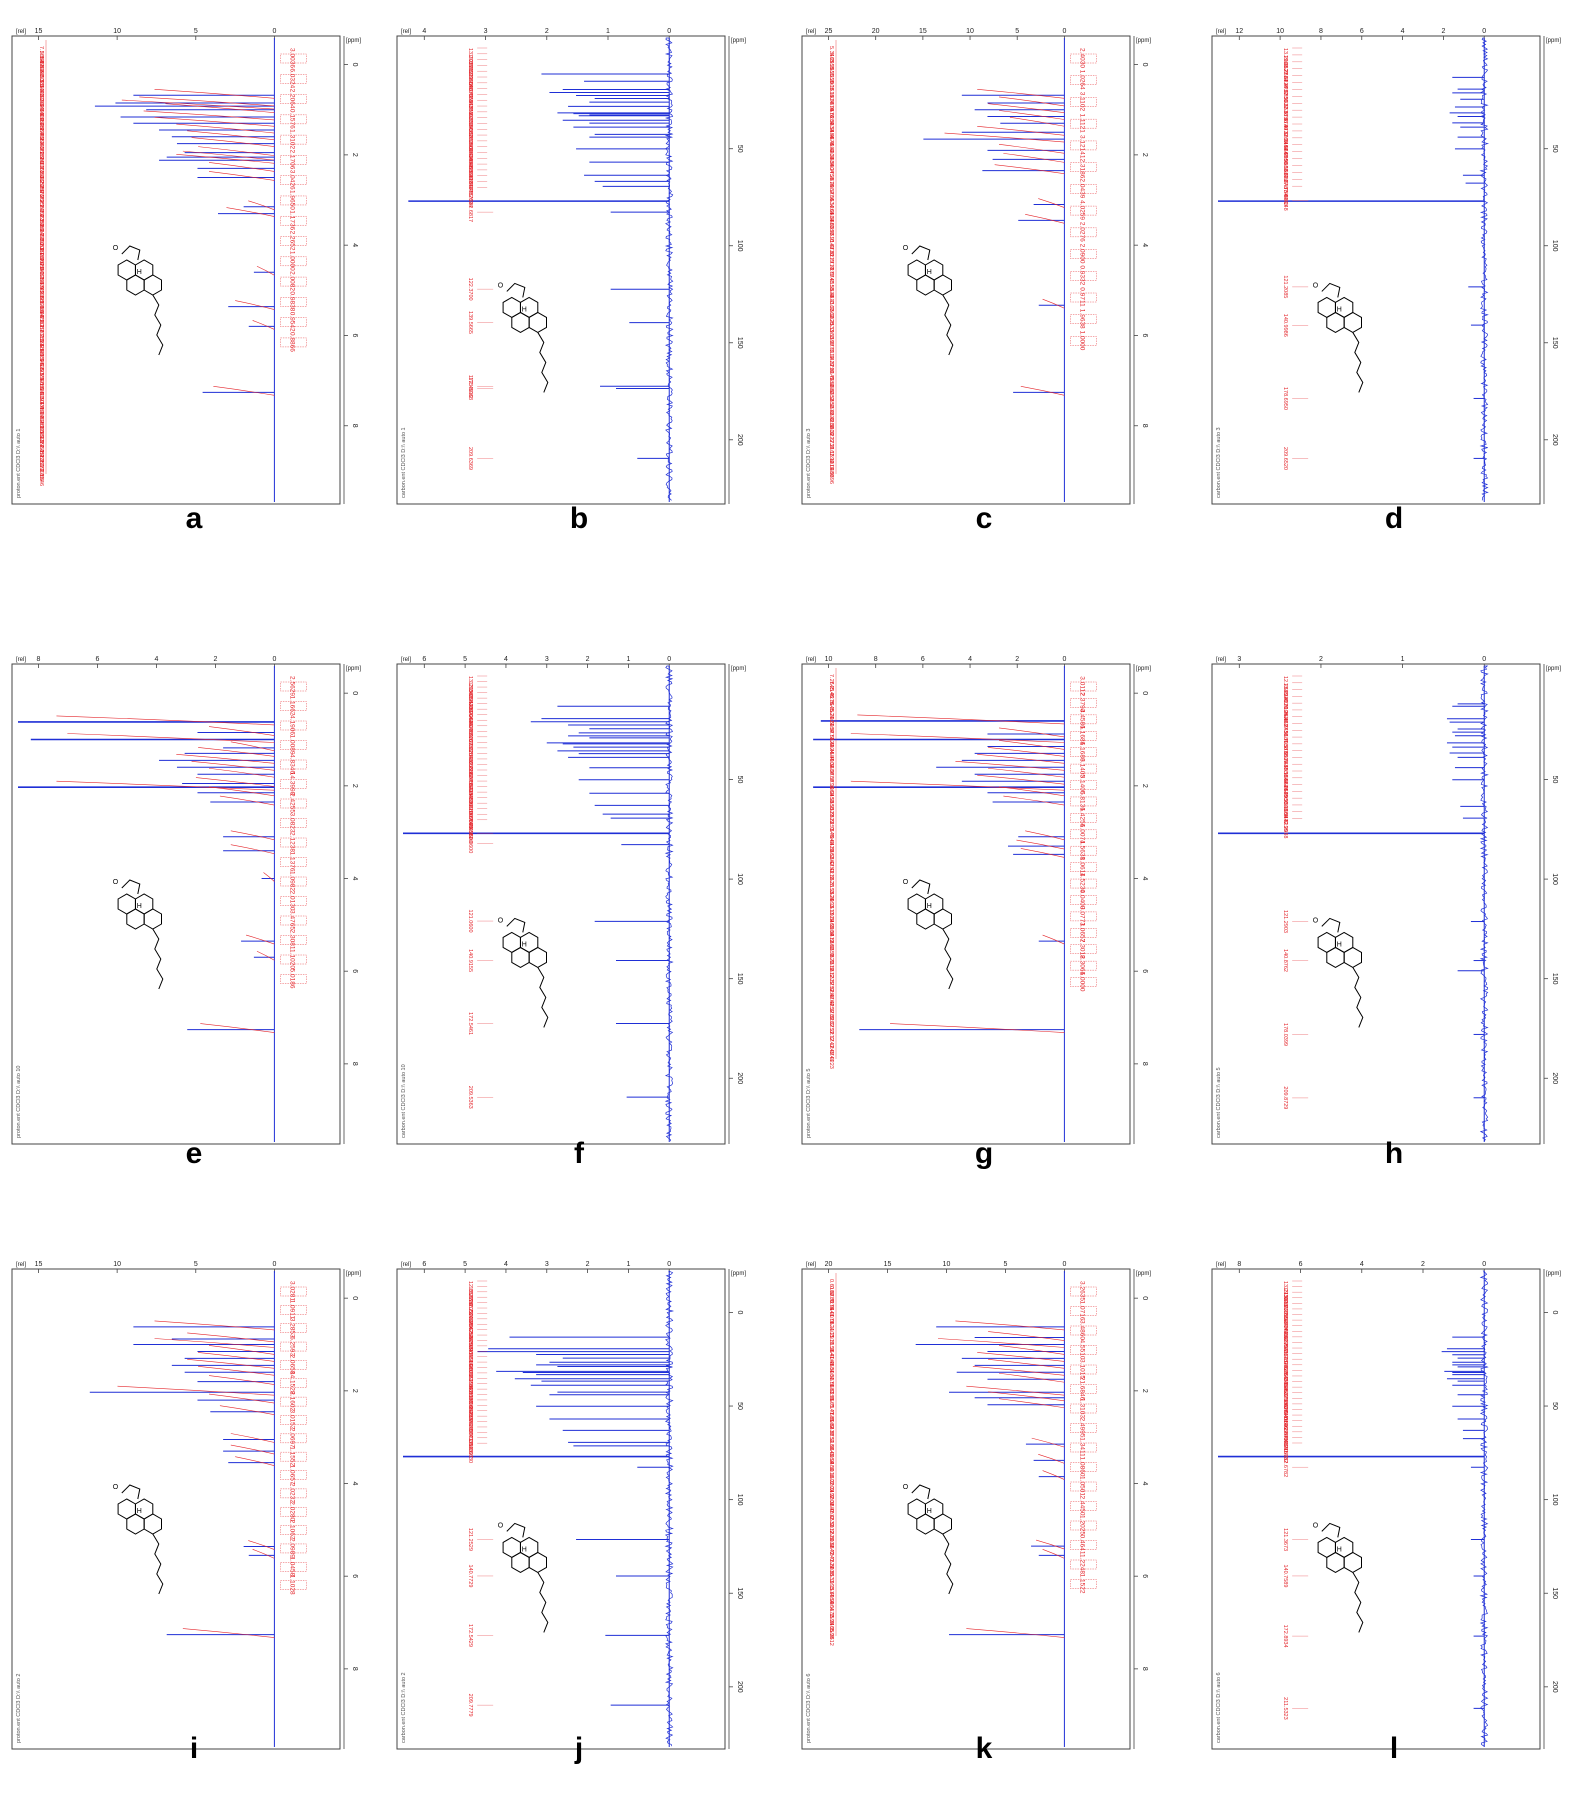 This screenshot has height=1794, width=1583. I want to click on integral-value-label: 2.0276, so click(1081, 232).